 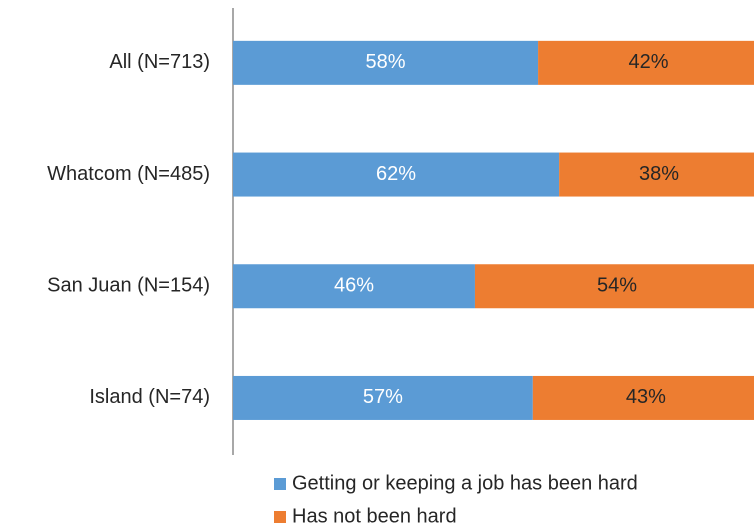 I want to click on y-tick-label: Whatcom (N=485), so click(x=128, y=174).